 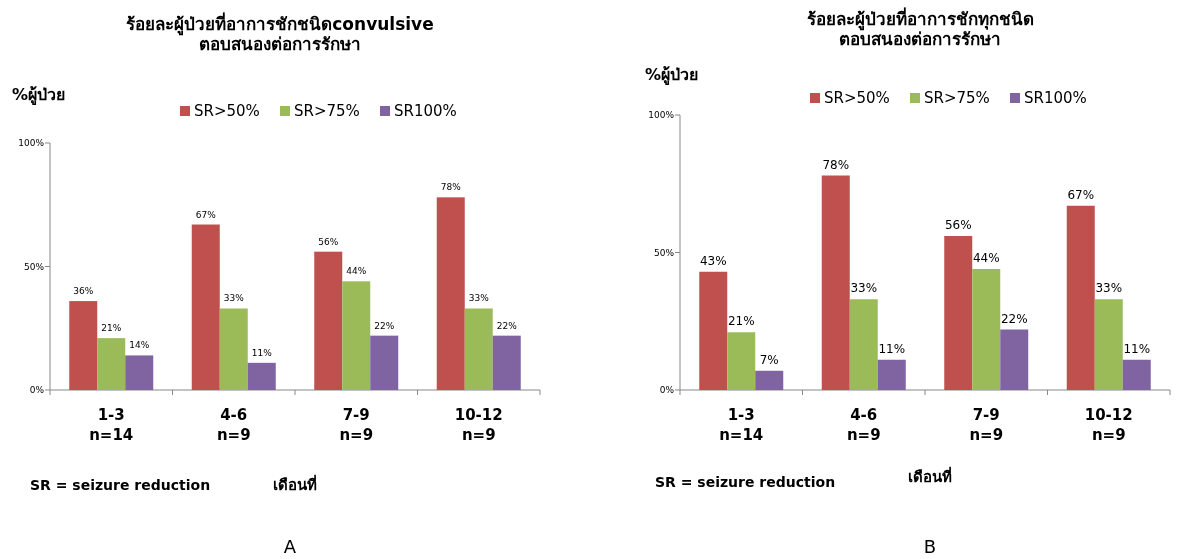 What do you see at coordinates (713, 260) in the screenshot?
I see `value-label: 43%` at bounding box center [713, 260].